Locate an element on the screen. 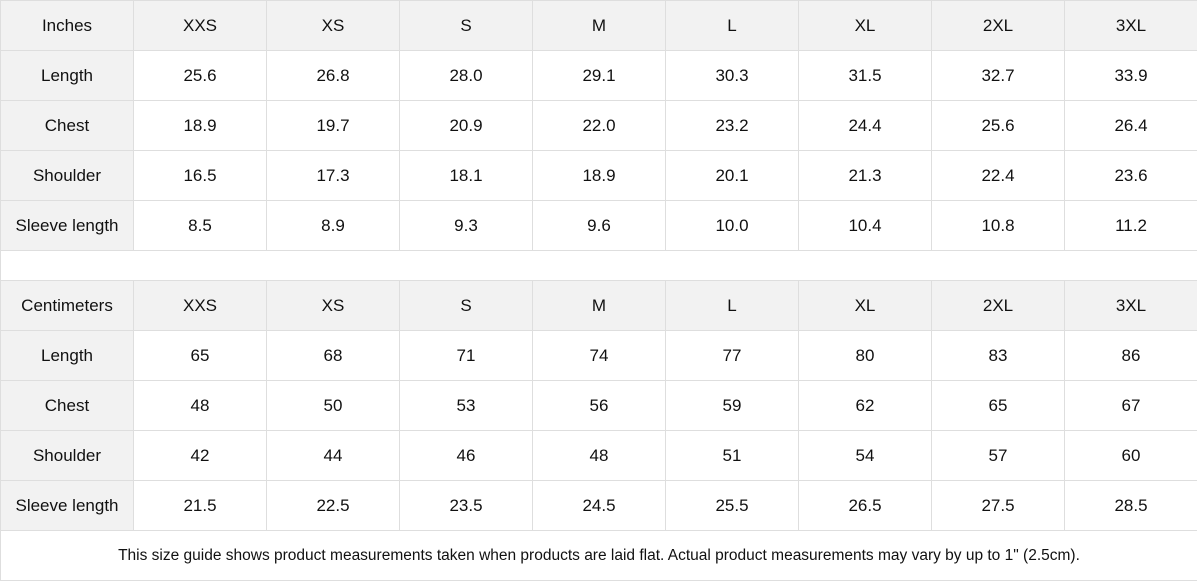 This screenshot has height=581, width=1197. measurement-value: 23.5 is located at coordinates (466, 506).